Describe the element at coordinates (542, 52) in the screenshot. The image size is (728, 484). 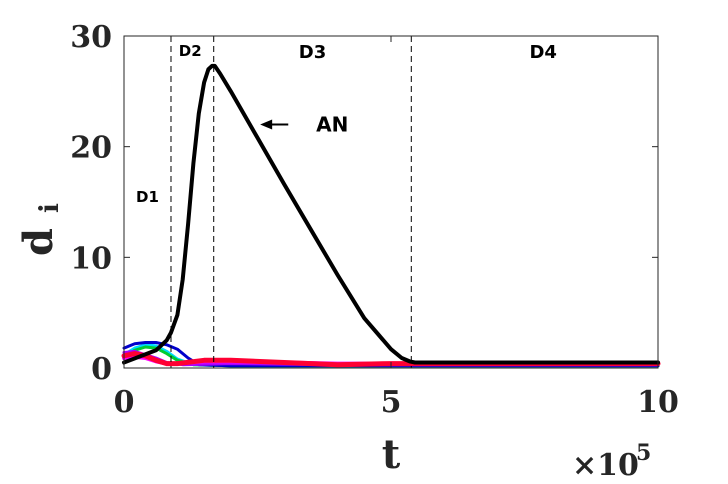
I see `region-label-d4: D4` at that location.